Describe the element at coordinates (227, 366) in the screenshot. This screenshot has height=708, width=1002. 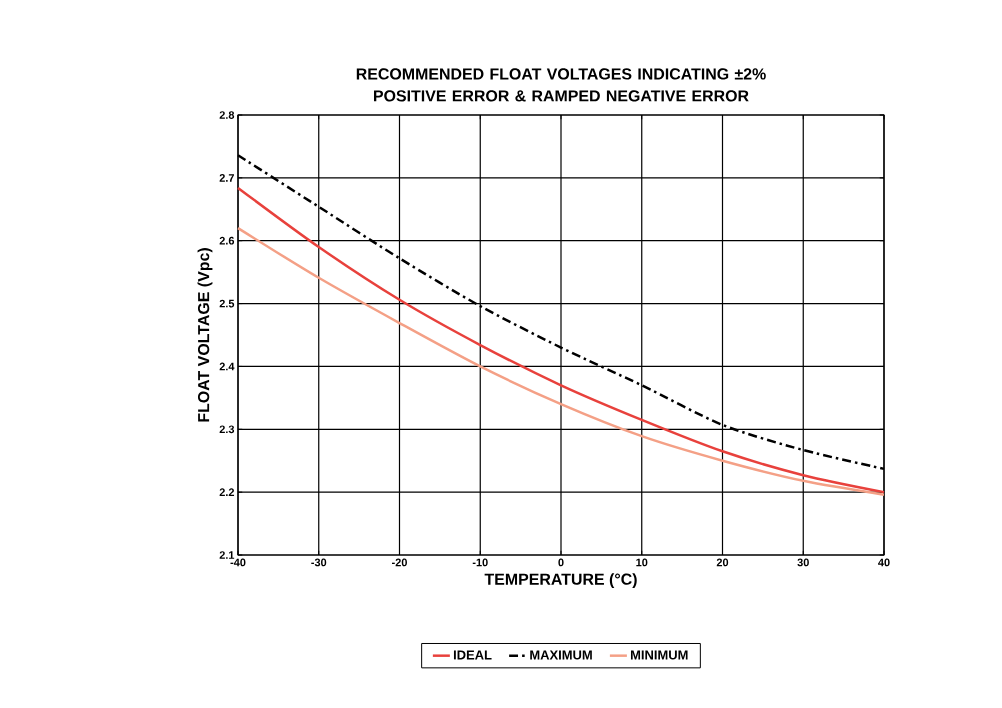
I see `y-tick-label: 2.4` at that location.